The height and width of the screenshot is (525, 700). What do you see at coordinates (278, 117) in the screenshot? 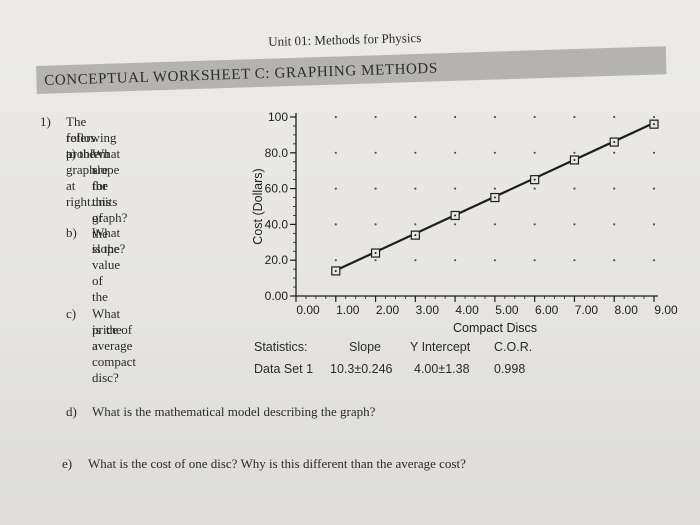
I see `y-tick-label: 100` at bounding box center [278, 117].